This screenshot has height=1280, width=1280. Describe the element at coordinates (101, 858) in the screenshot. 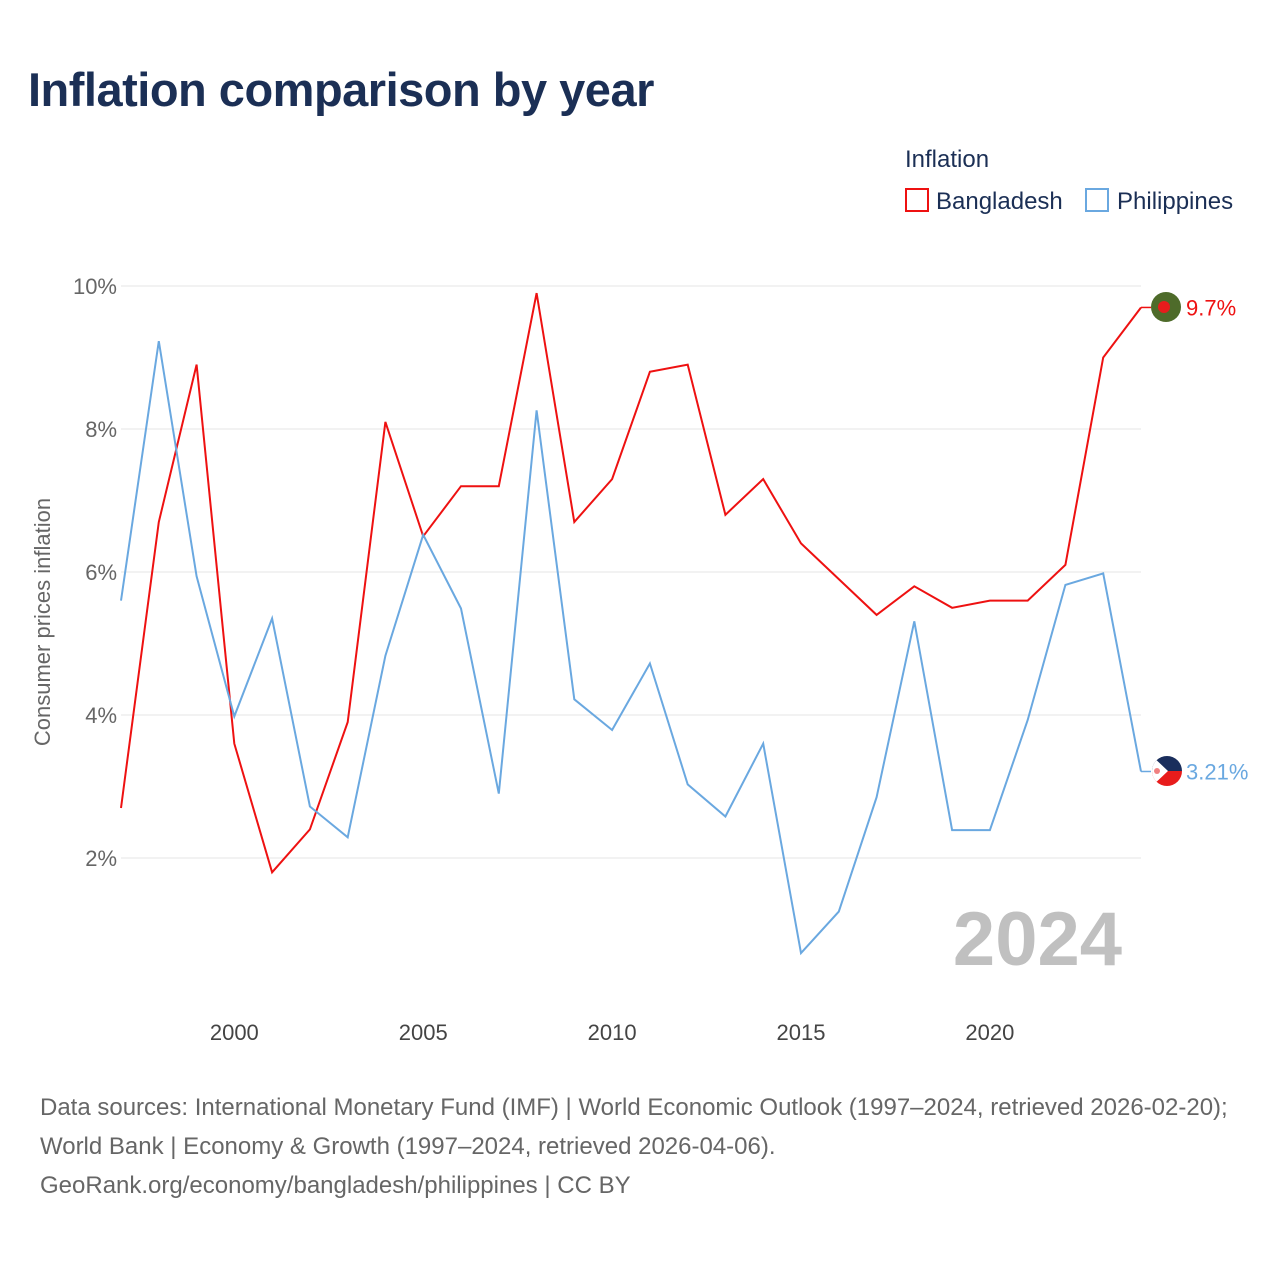

I see `y-tick-label: 2%` at that location.